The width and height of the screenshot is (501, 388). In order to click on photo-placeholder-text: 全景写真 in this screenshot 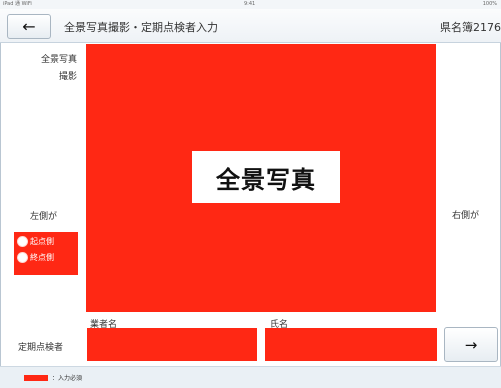, I will do `click(266, 177)`.